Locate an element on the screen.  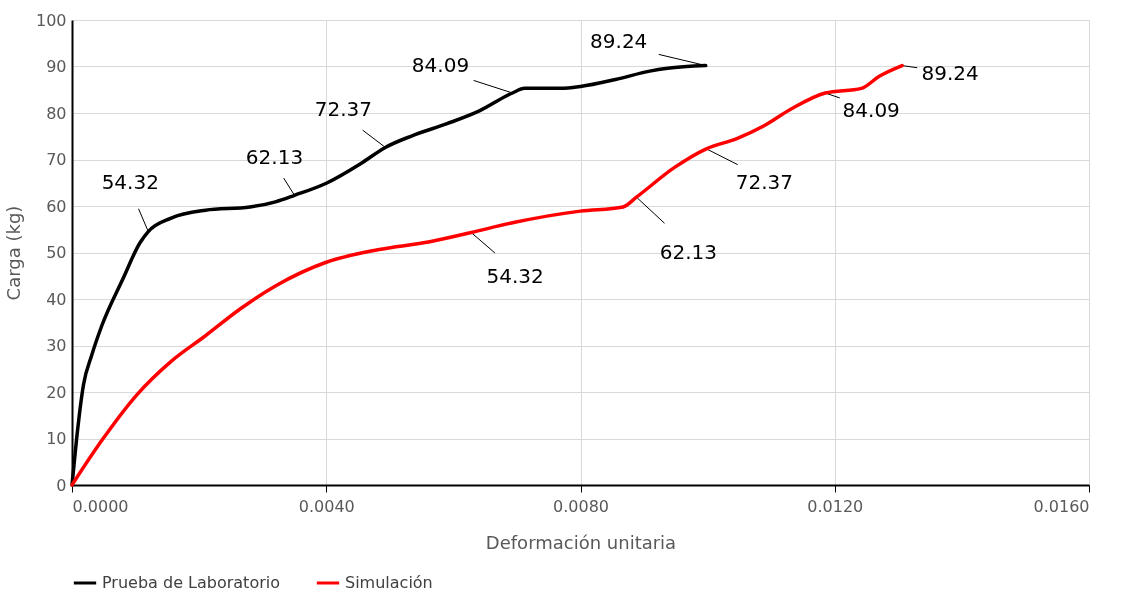
y-axis-title: Carga (kg) is located at coordinates (13, 253).